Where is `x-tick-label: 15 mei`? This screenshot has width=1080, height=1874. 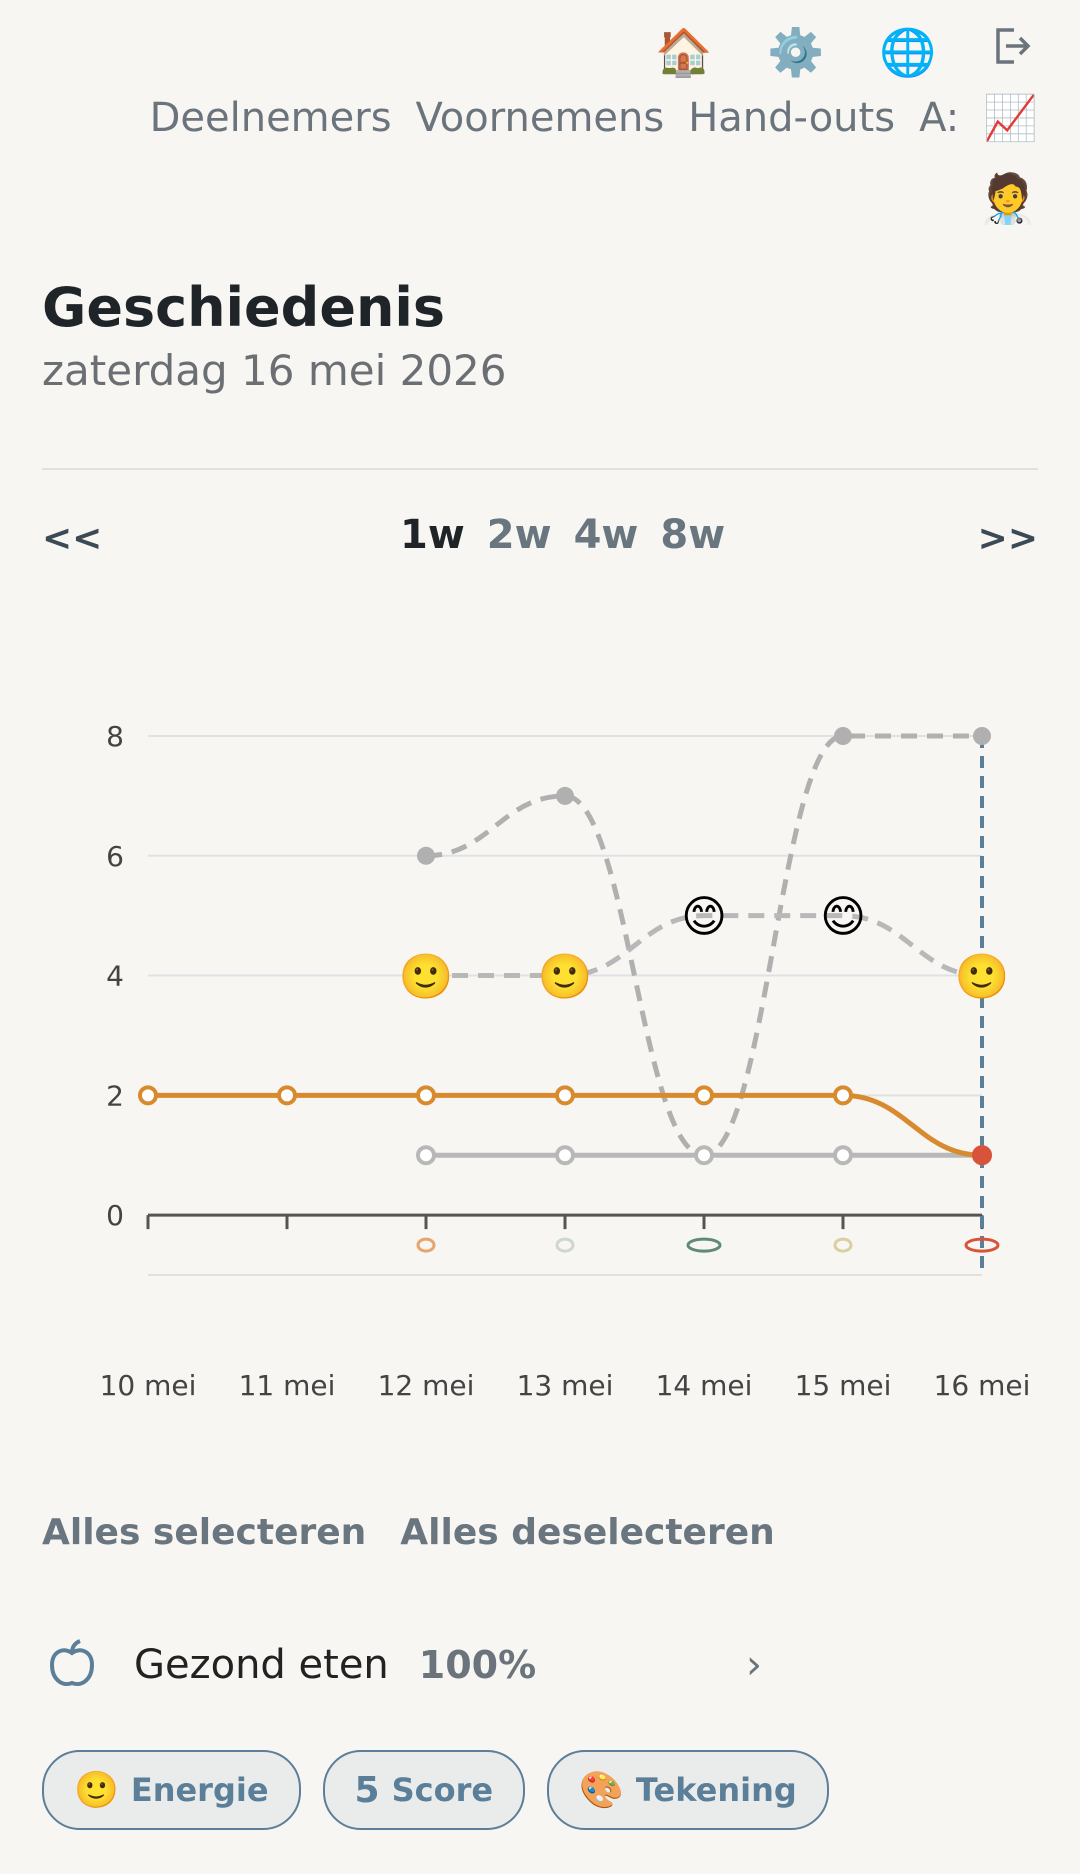
x-tick-label: 15 mei is located at coordinates (843, 1385).